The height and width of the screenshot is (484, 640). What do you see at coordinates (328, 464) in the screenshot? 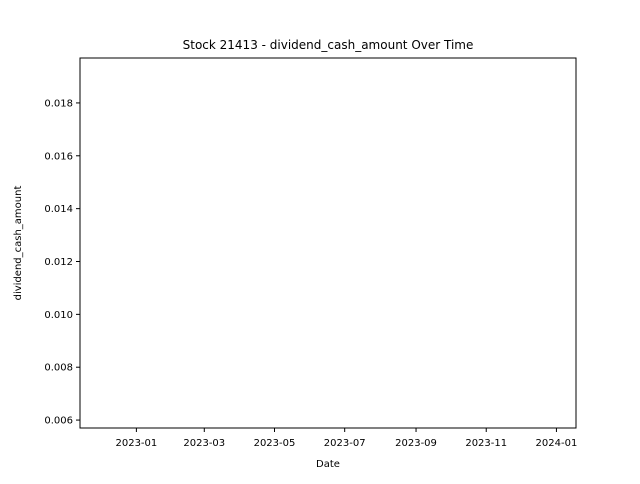
I see `x-axis-label: Date` at bounding box center [328, 464].